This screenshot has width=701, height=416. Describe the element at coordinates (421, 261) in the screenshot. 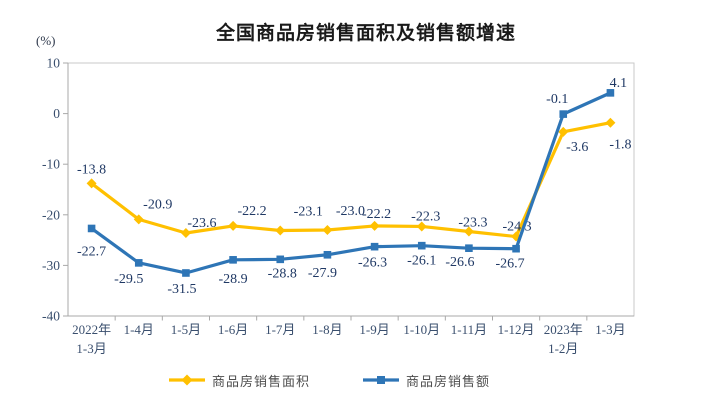

I see `data-label: -26.1` at that location.